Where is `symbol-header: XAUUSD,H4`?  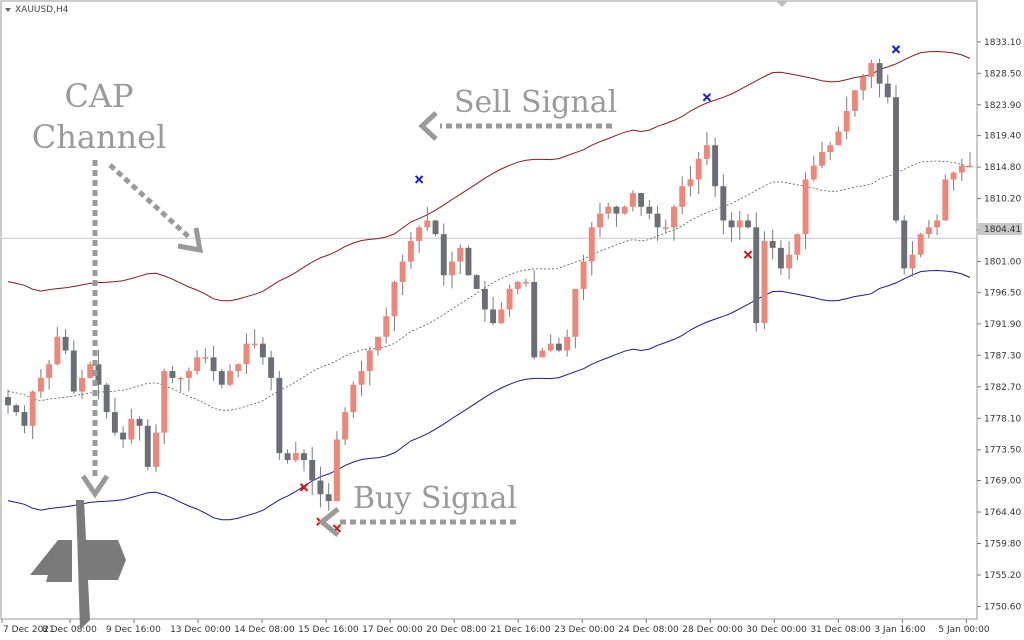
symbol-header: XAUUSD,H4 is located at coordinates (37, 10).